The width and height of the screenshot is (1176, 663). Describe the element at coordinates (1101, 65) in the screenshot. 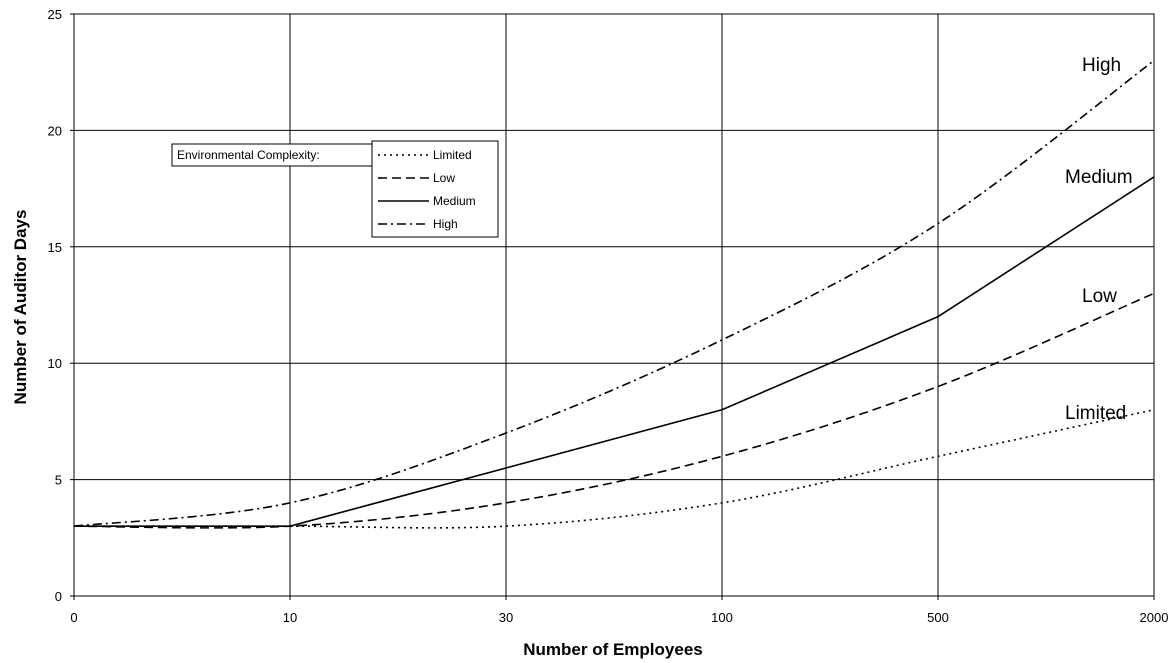

I see `end-label-high: High` at that location.